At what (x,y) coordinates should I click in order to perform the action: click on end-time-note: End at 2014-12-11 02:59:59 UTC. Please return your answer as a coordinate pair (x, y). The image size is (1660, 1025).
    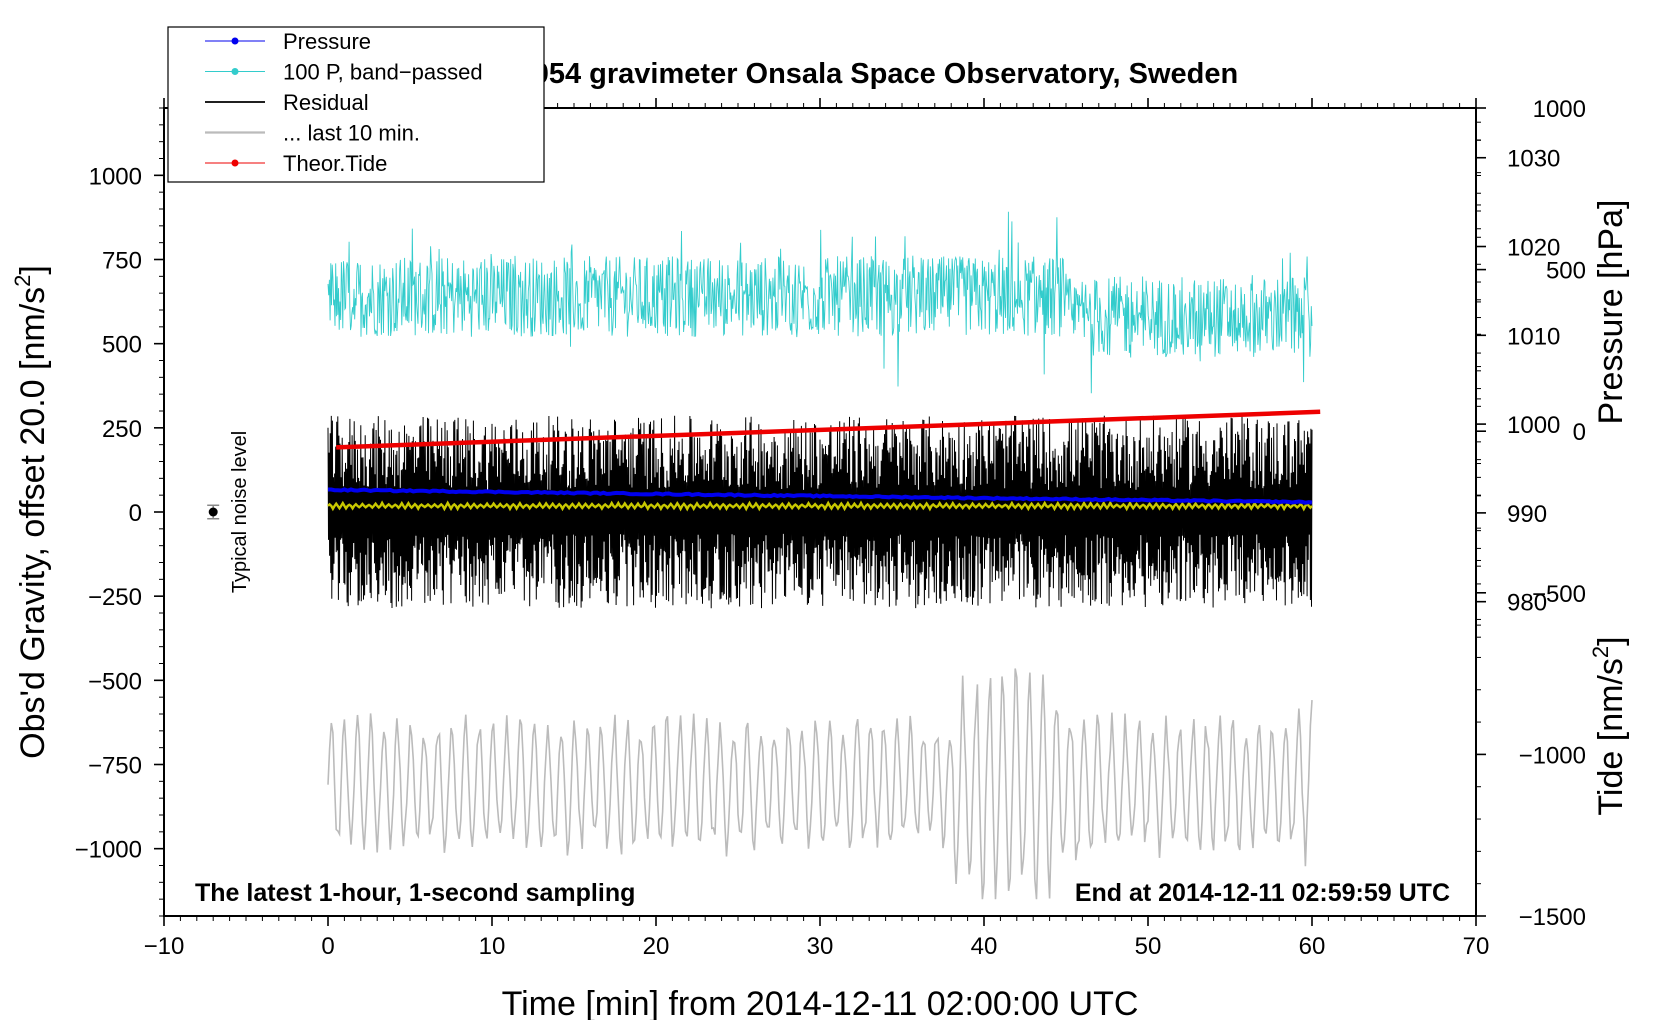
    Looking at the image, I should click on (1262, 893).